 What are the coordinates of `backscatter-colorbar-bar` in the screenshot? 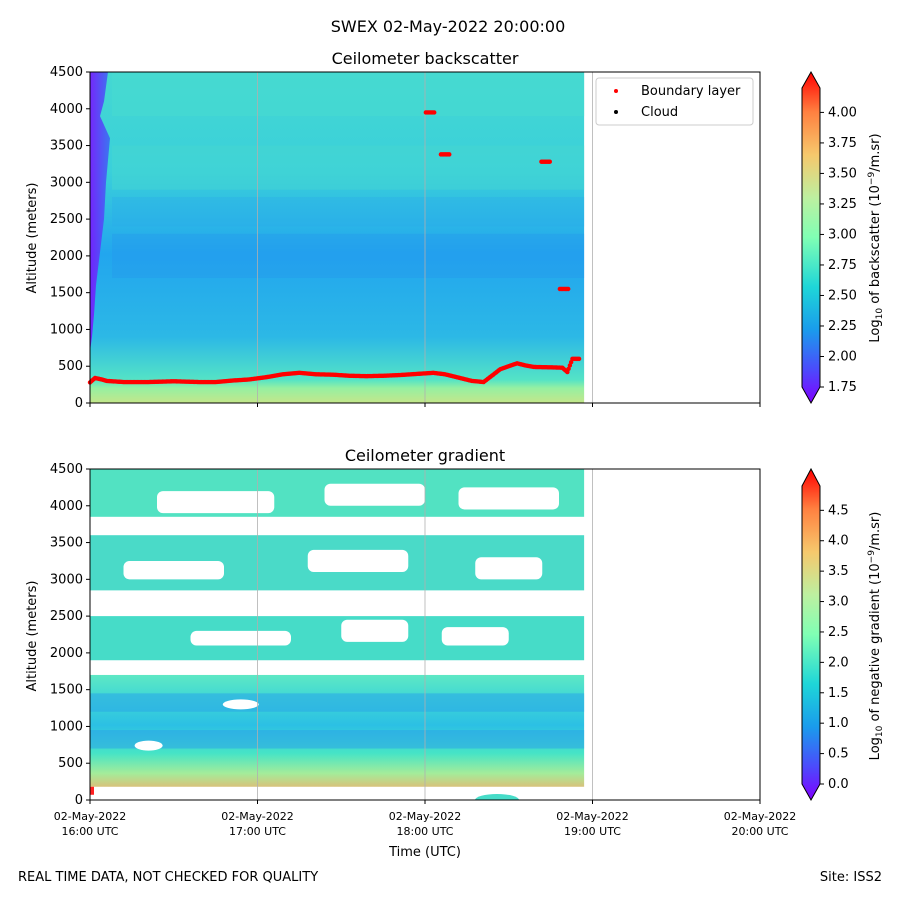 It's located at (811, 237).